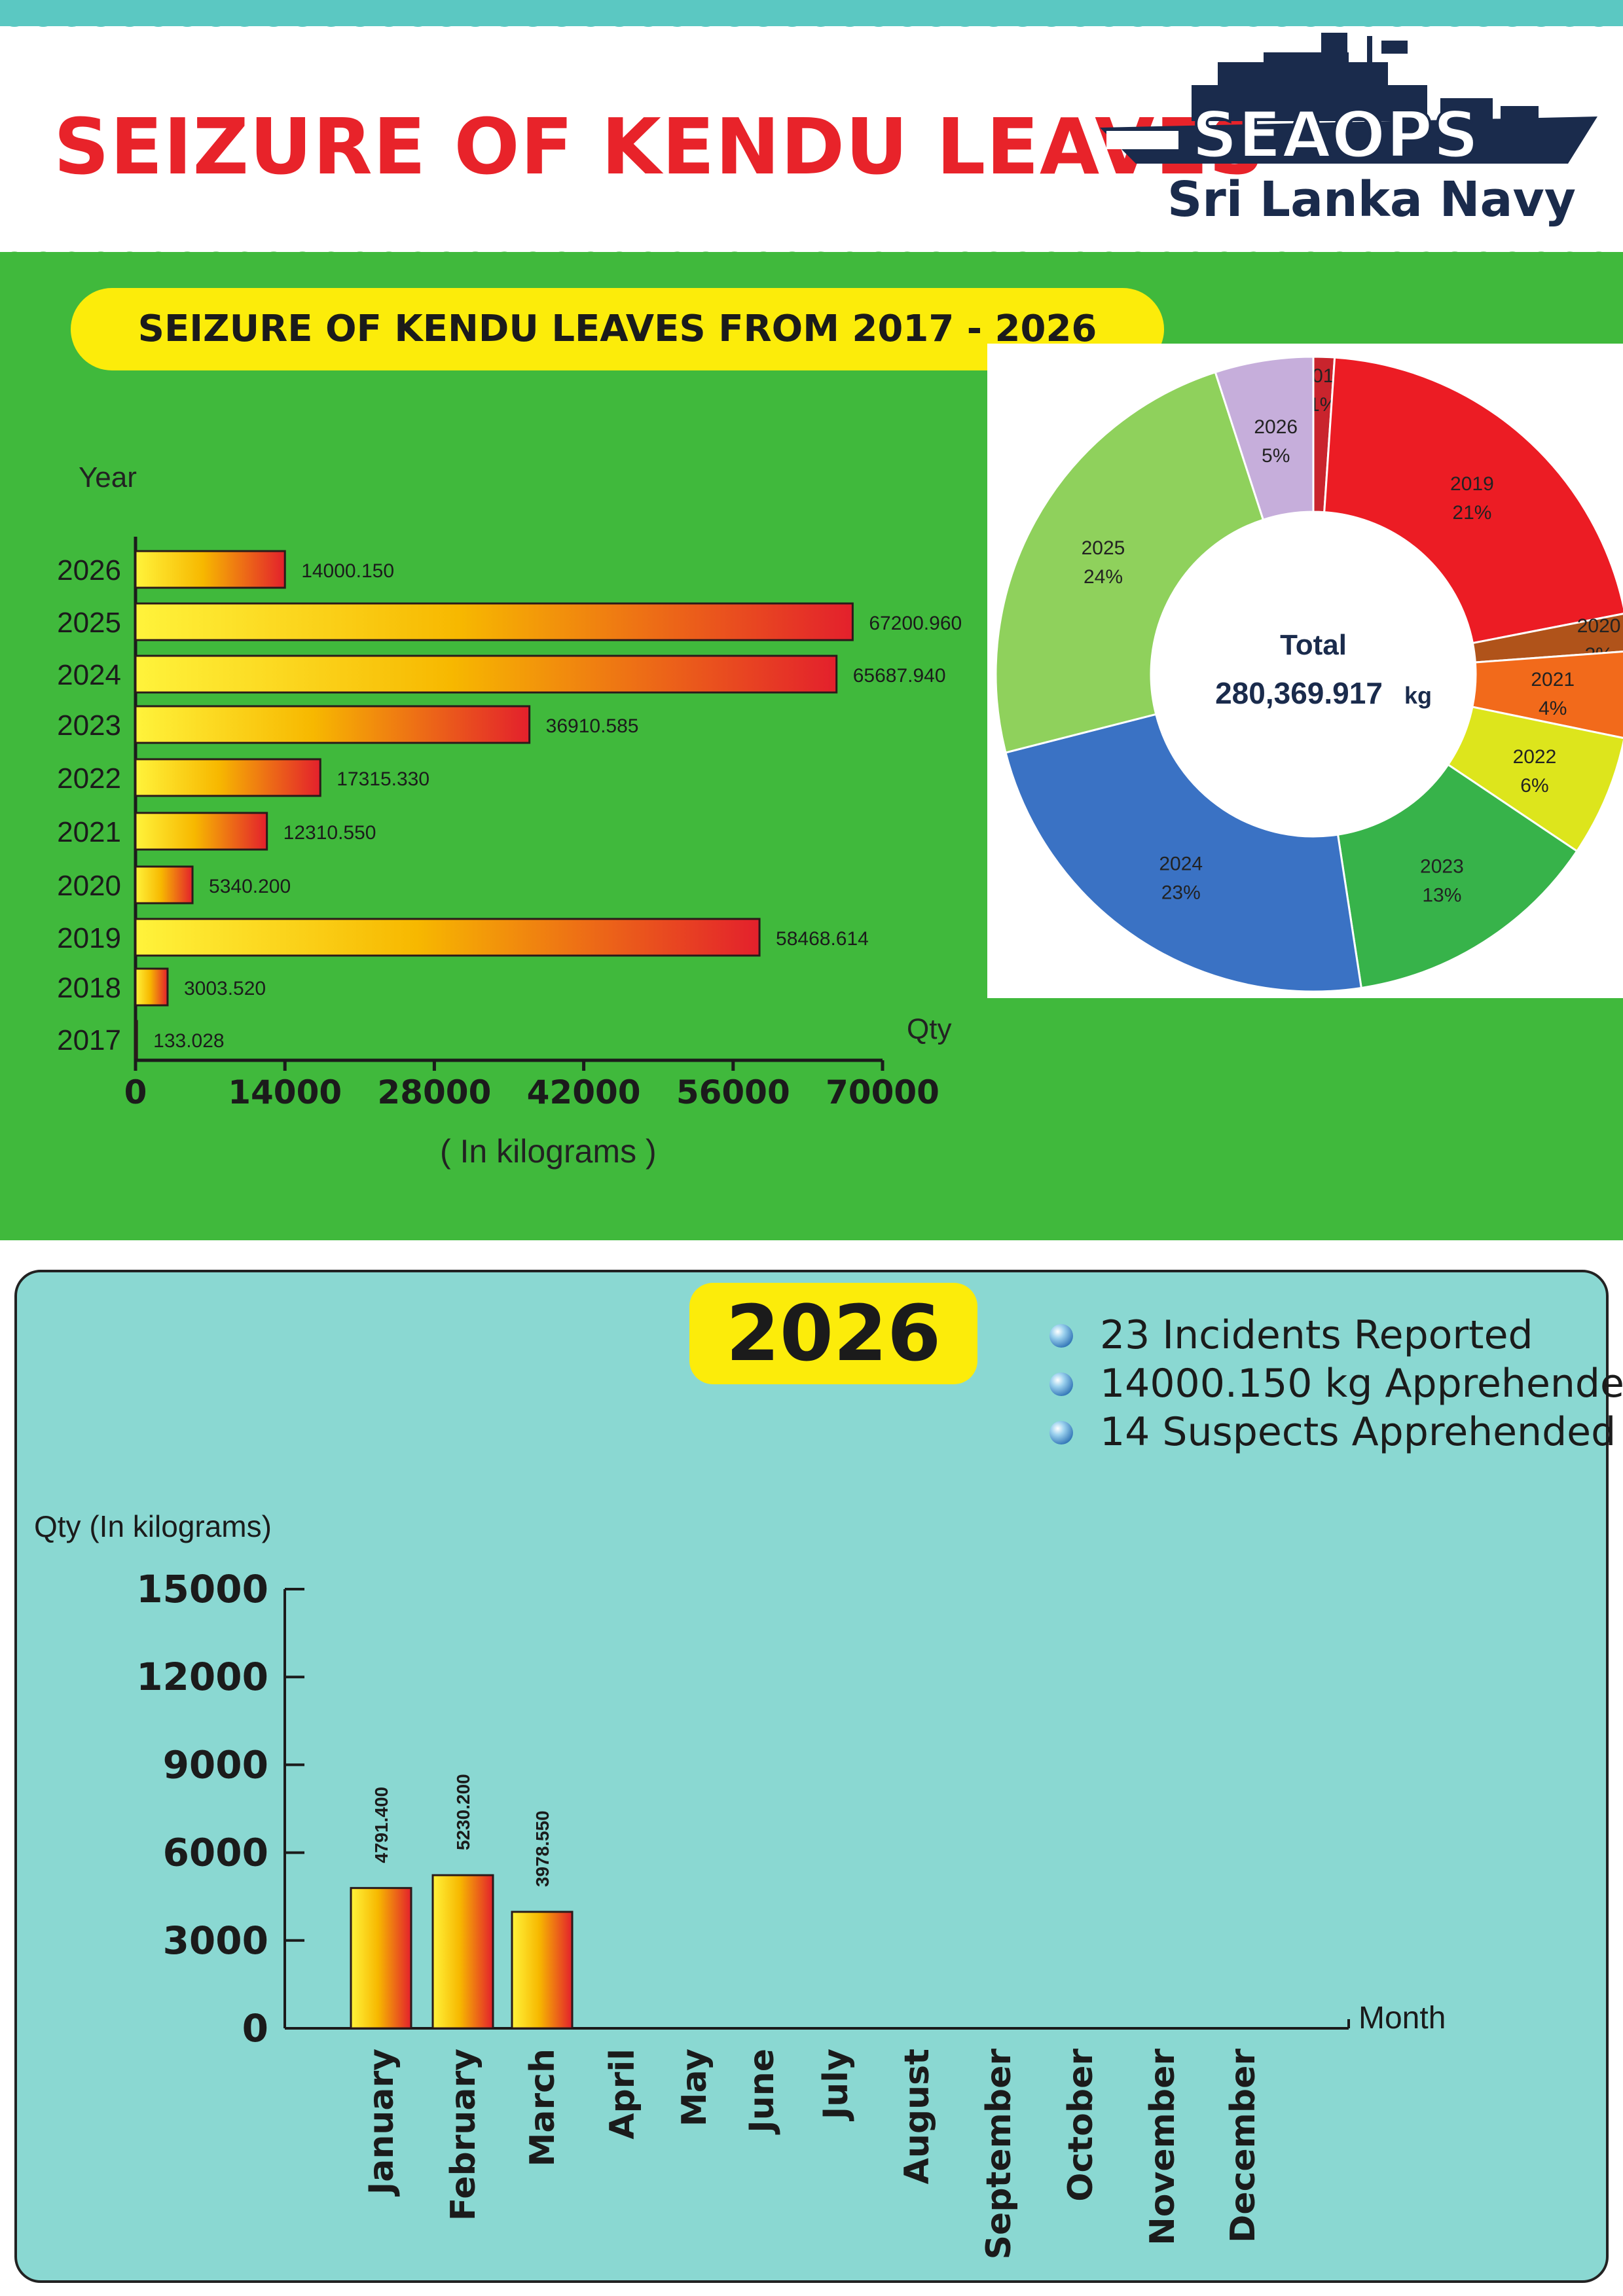 The width and height of the screenshot is (1623, 2296). Describe the element at coordinates (1162, 2147) in the screenshot. I see `month-x-tick-label: November` at that location.